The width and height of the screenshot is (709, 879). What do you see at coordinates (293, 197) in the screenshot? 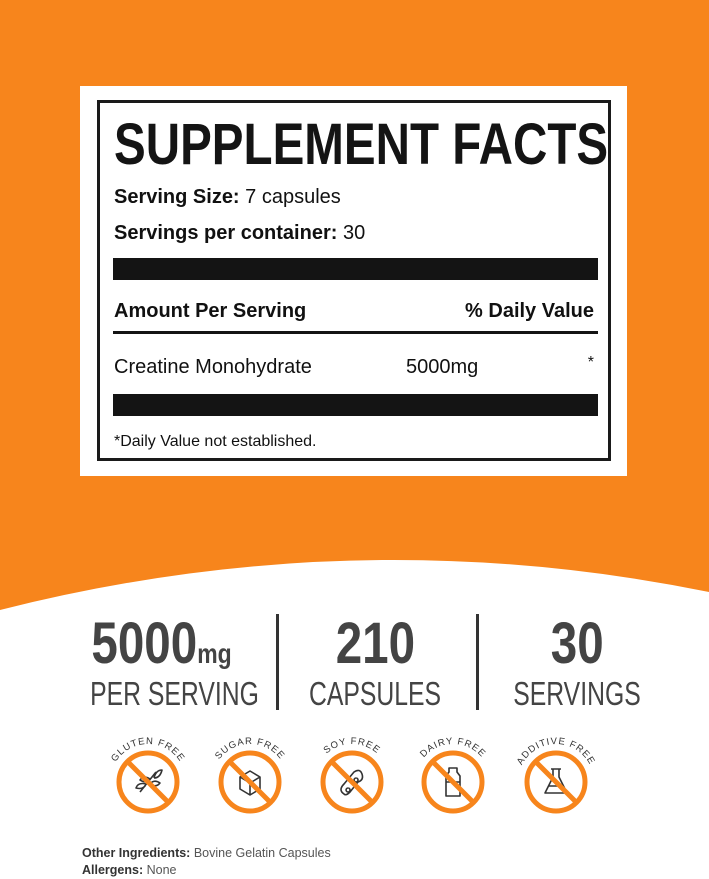
I see `serving-size-value: 7 capsules` at bounding box center [293, 197].